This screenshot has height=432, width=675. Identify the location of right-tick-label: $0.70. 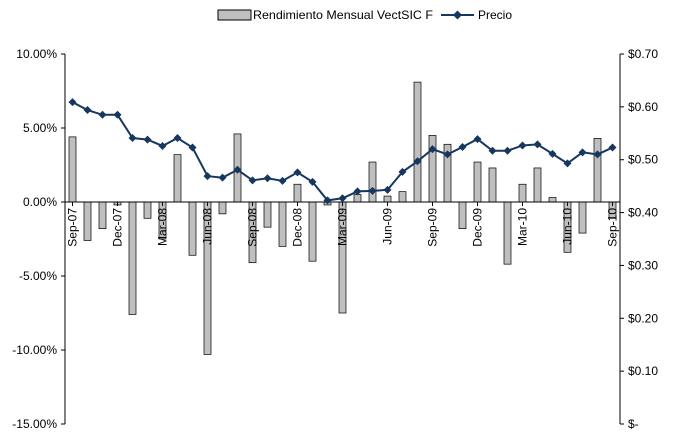
(643, 54).